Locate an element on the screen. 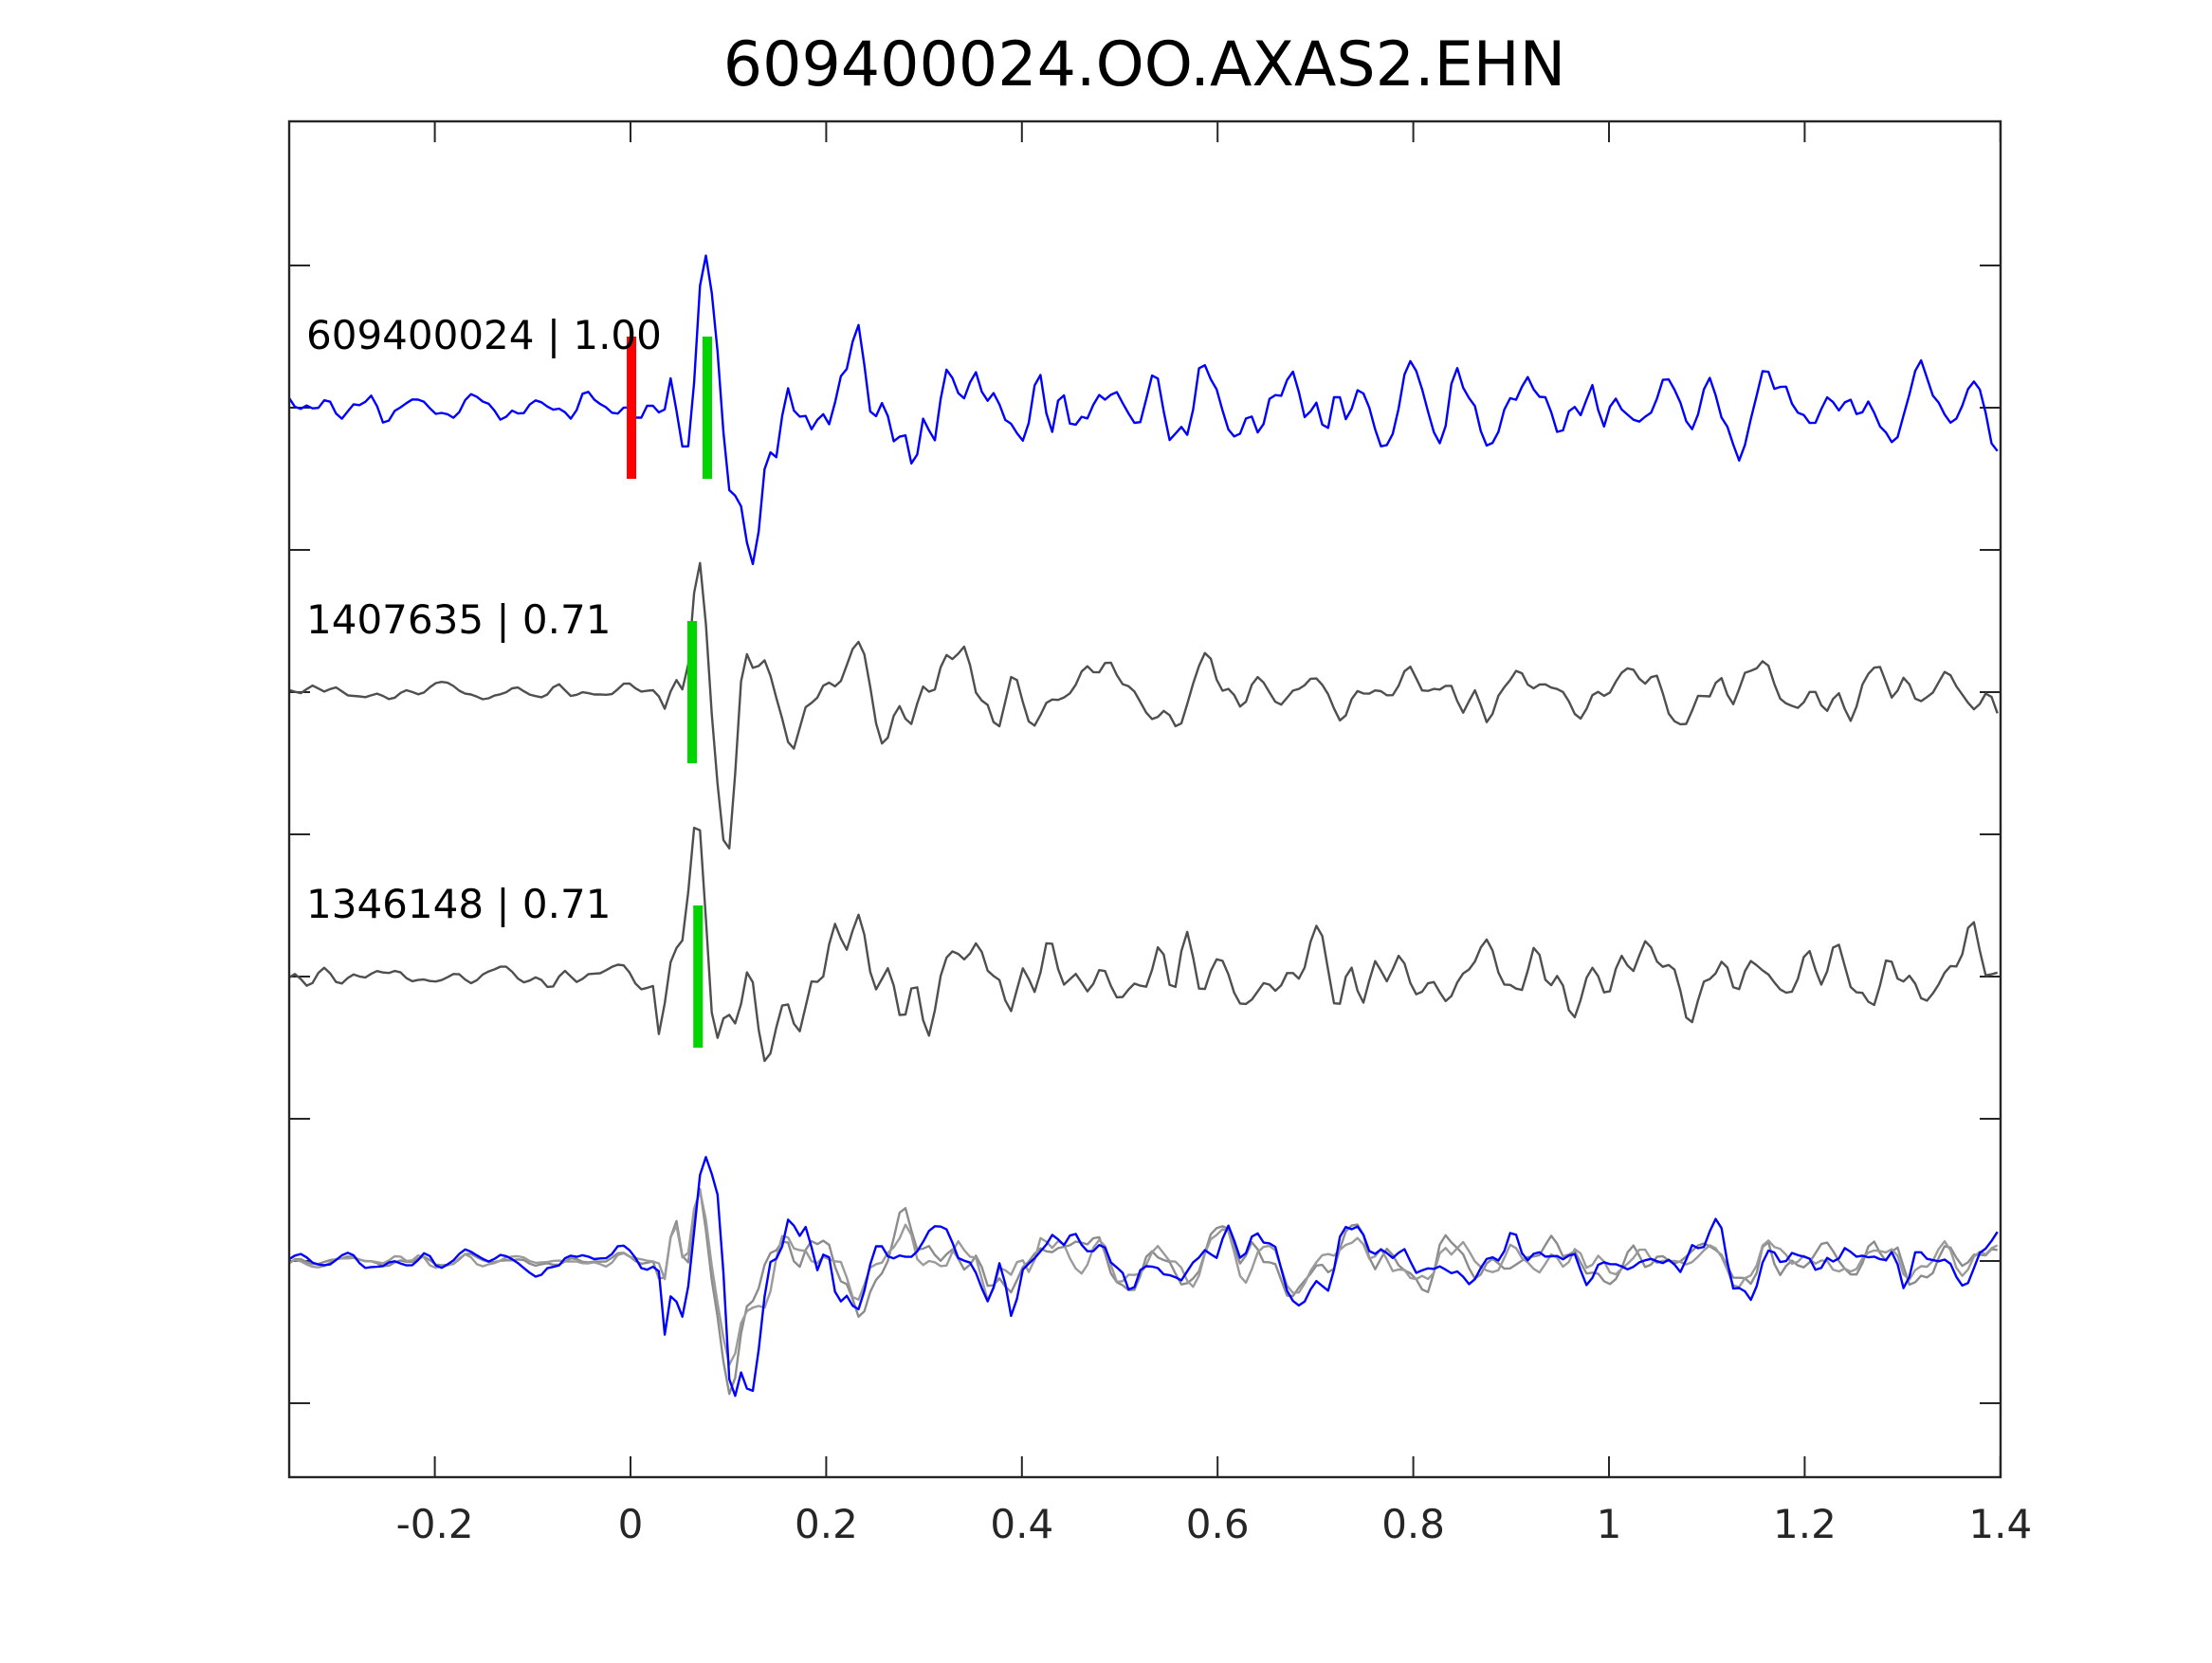  x-tick-label: 1.4 is located at coordinates (2000, 1524).